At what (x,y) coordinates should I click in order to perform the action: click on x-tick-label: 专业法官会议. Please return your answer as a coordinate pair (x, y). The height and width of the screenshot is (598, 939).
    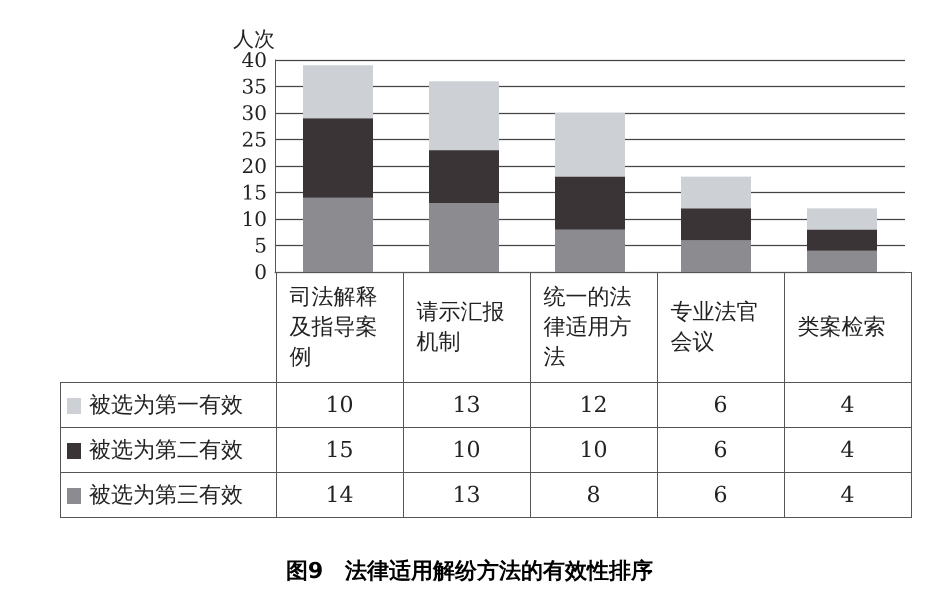
    Looking at the image, I should click on (715, 327).